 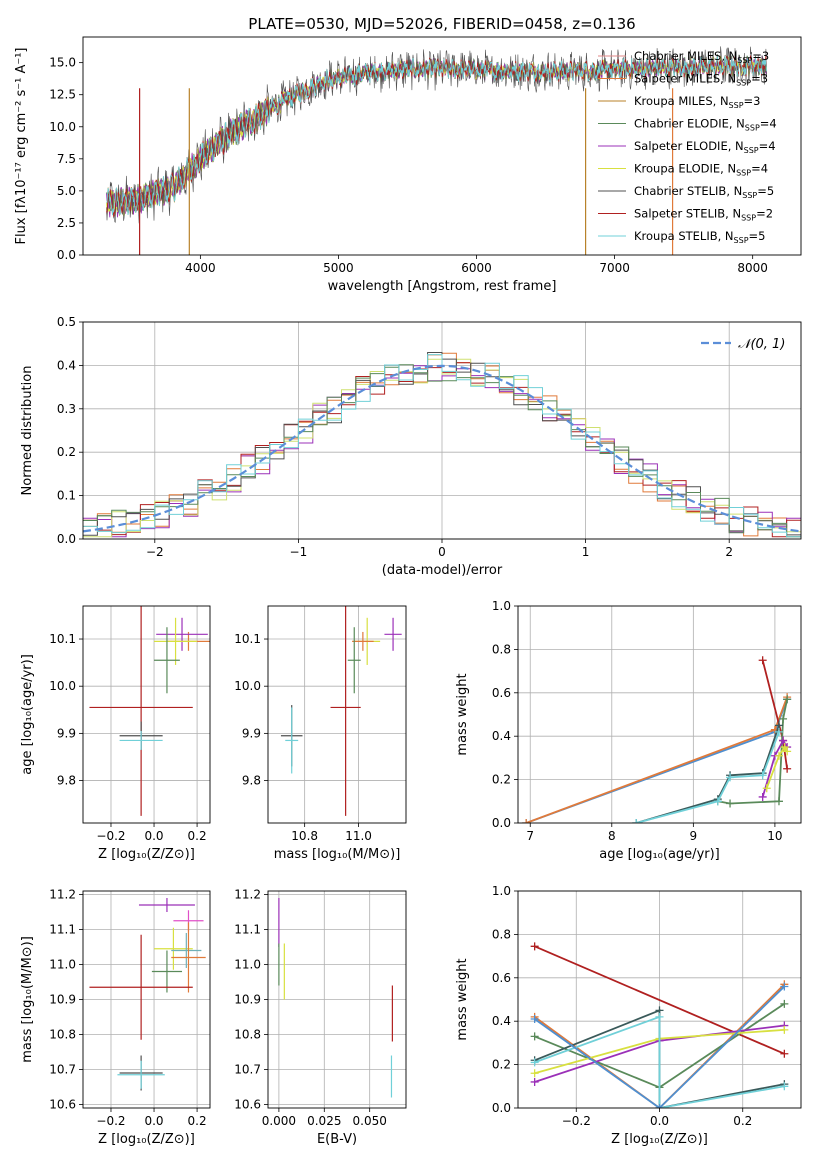 What do you see at coordinates (370, 1121) in the screenshot?
I see `x-tick-label: 0.050` at bounding box center [370, 1121].